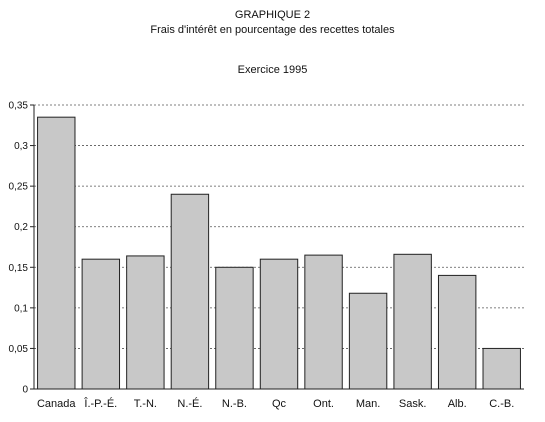 The image size is (545, 422). What do you see at coordinates (21, 308) in the screenshot?
I see `y-tick-label: 0,1` at bounding box center [21, 308].